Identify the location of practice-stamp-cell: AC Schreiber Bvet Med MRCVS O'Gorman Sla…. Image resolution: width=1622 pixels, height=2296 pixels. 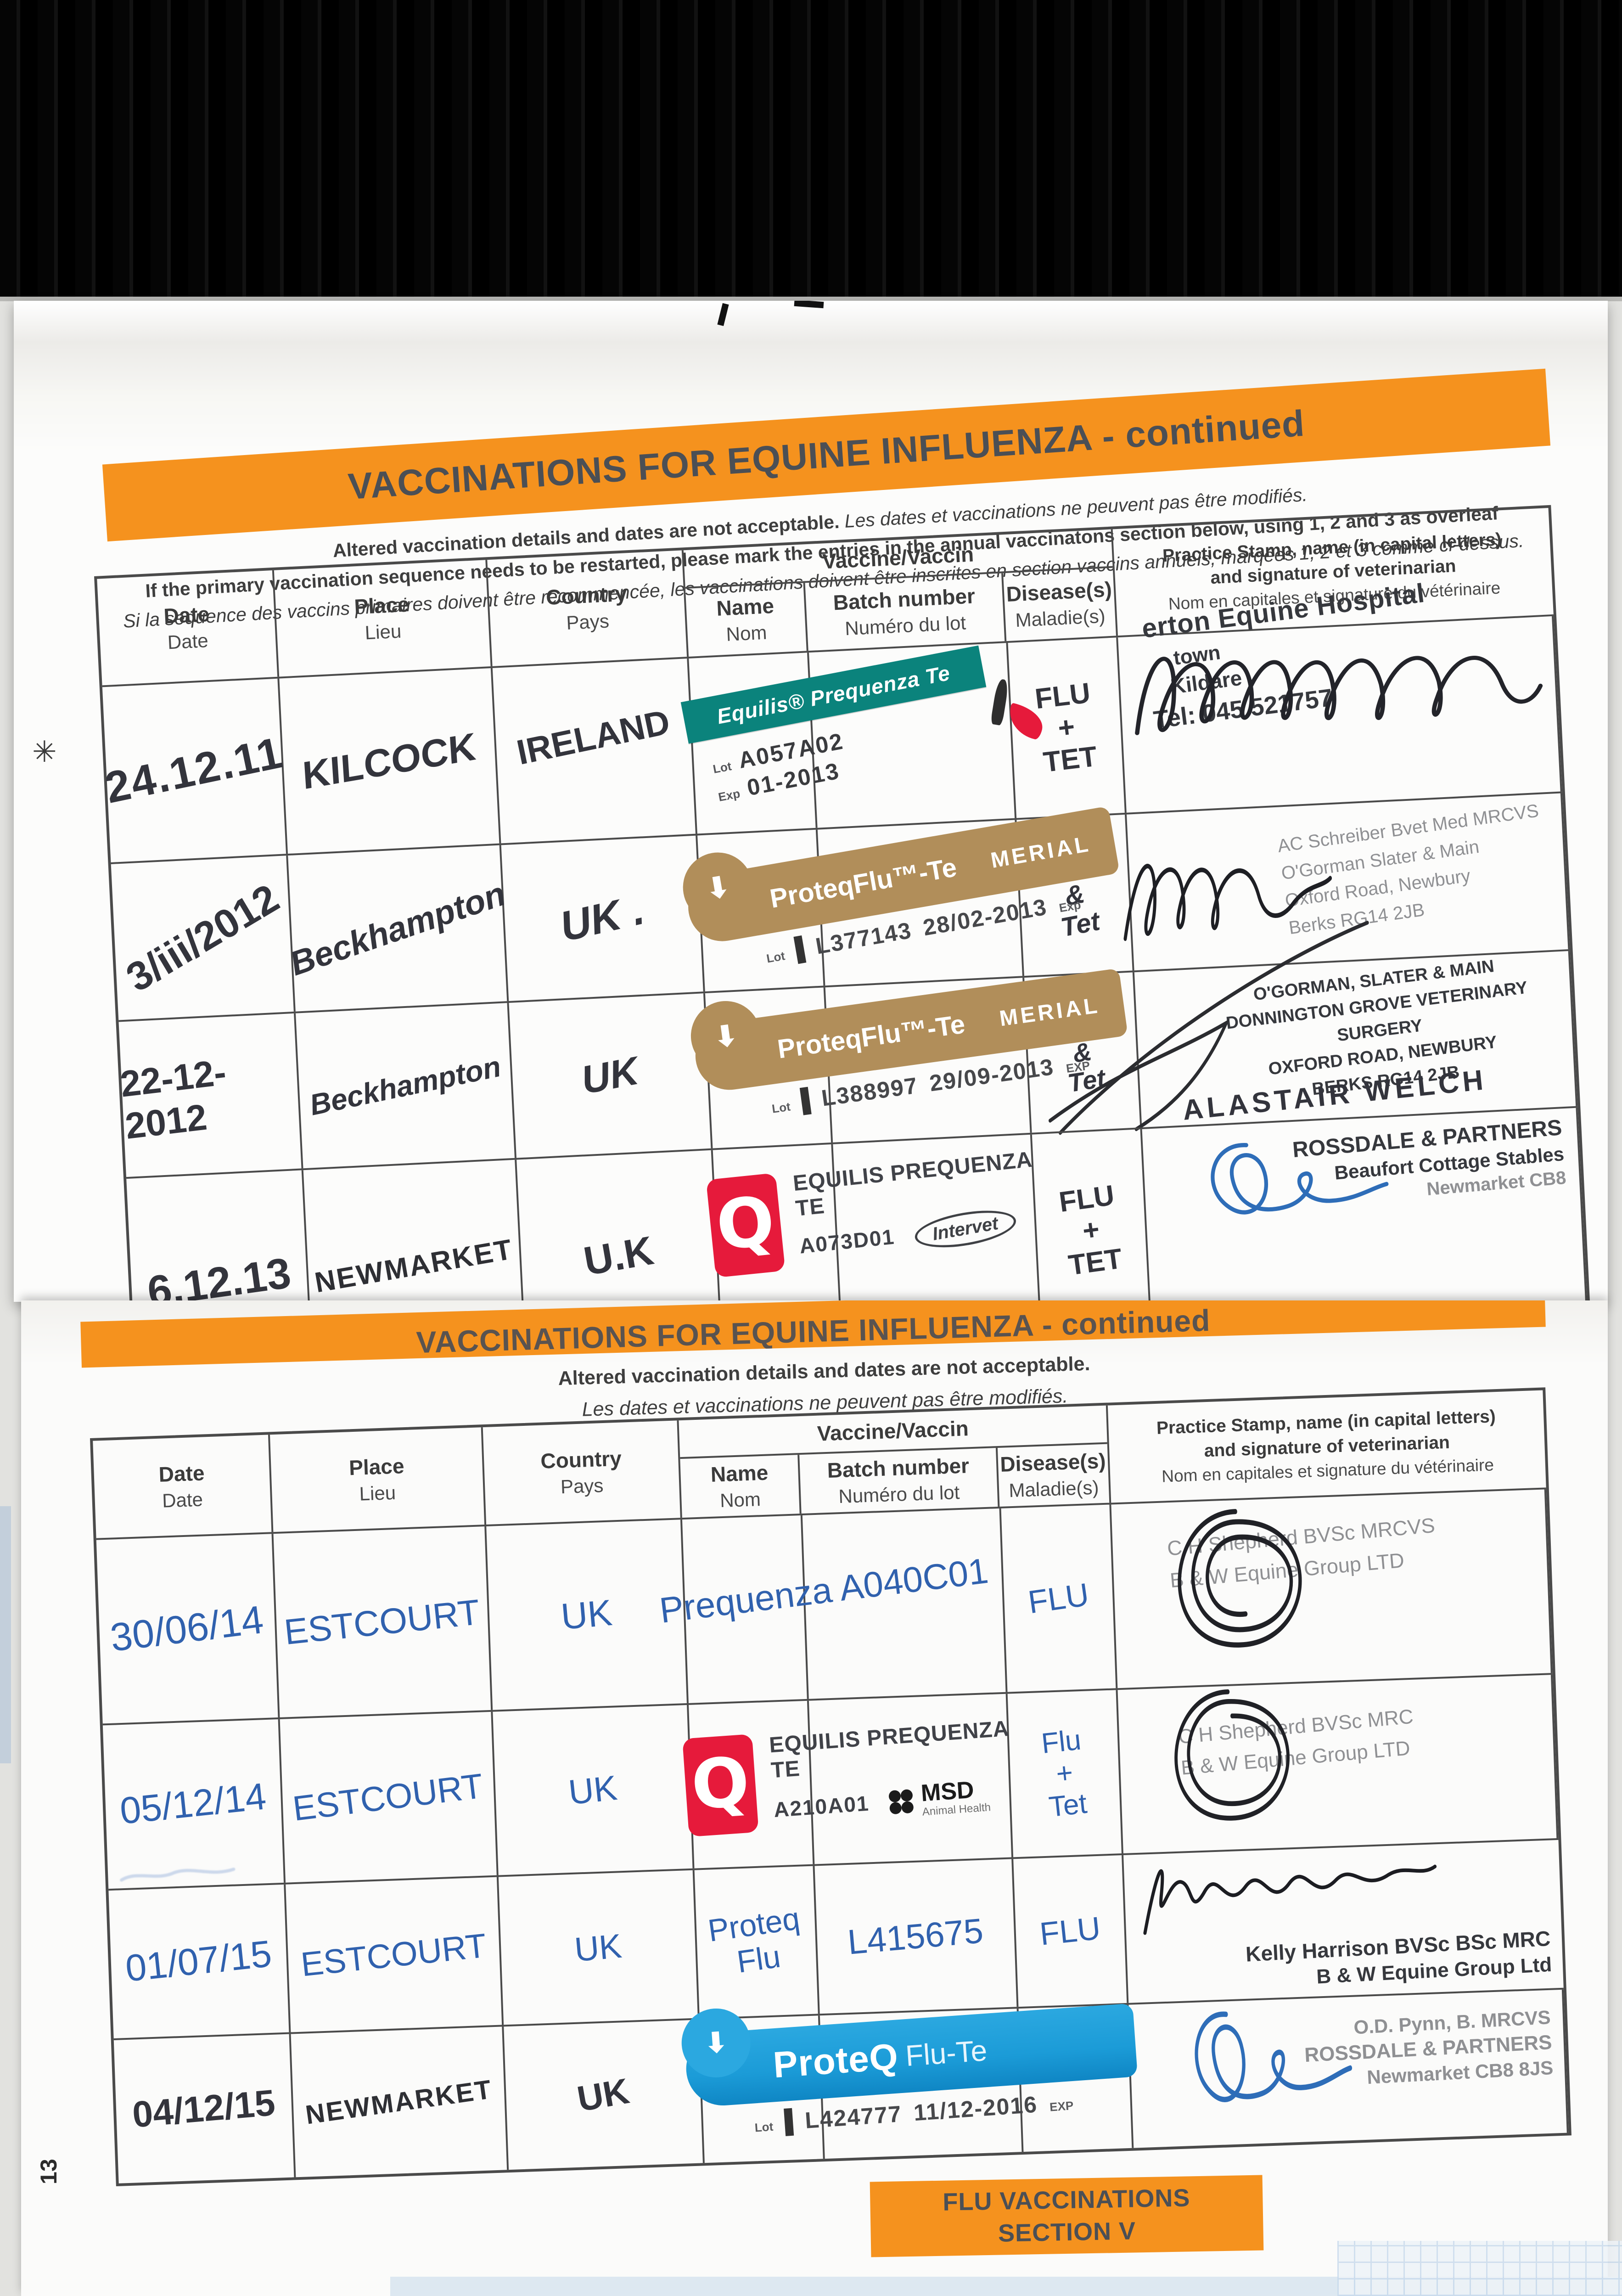
(1346, 882).